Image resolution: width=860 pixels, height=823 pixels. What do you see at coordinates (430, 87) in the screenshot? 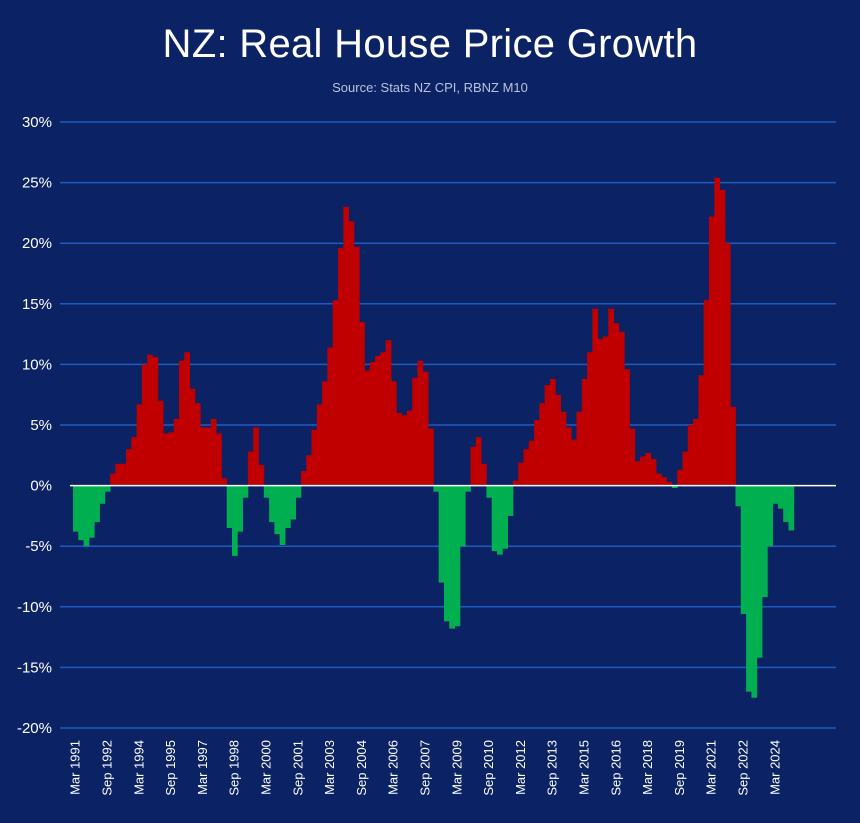
I see `chart-subtitle: Source: Stats NZ CPI, RBNZ M10` at bounding box center [430, 87].